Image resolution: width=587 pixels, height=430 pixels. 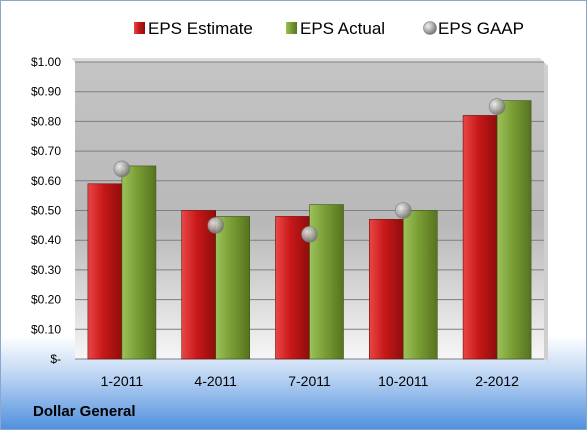 I want to click on y-tick-label: $-, so click(x=55, y=359).